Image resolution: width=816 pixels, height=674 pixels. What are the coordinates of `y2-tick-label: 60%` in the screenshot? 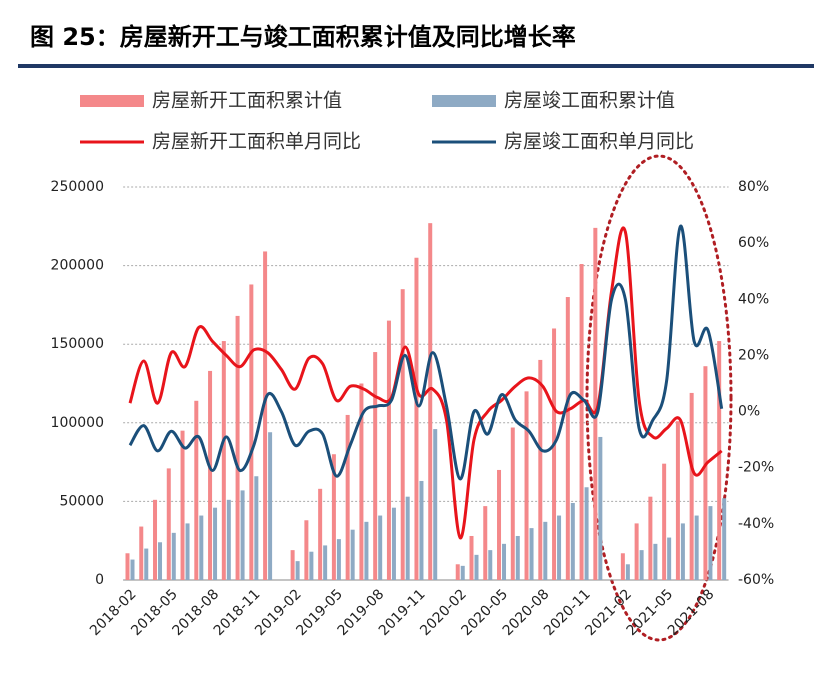 It's located at (753, 243).